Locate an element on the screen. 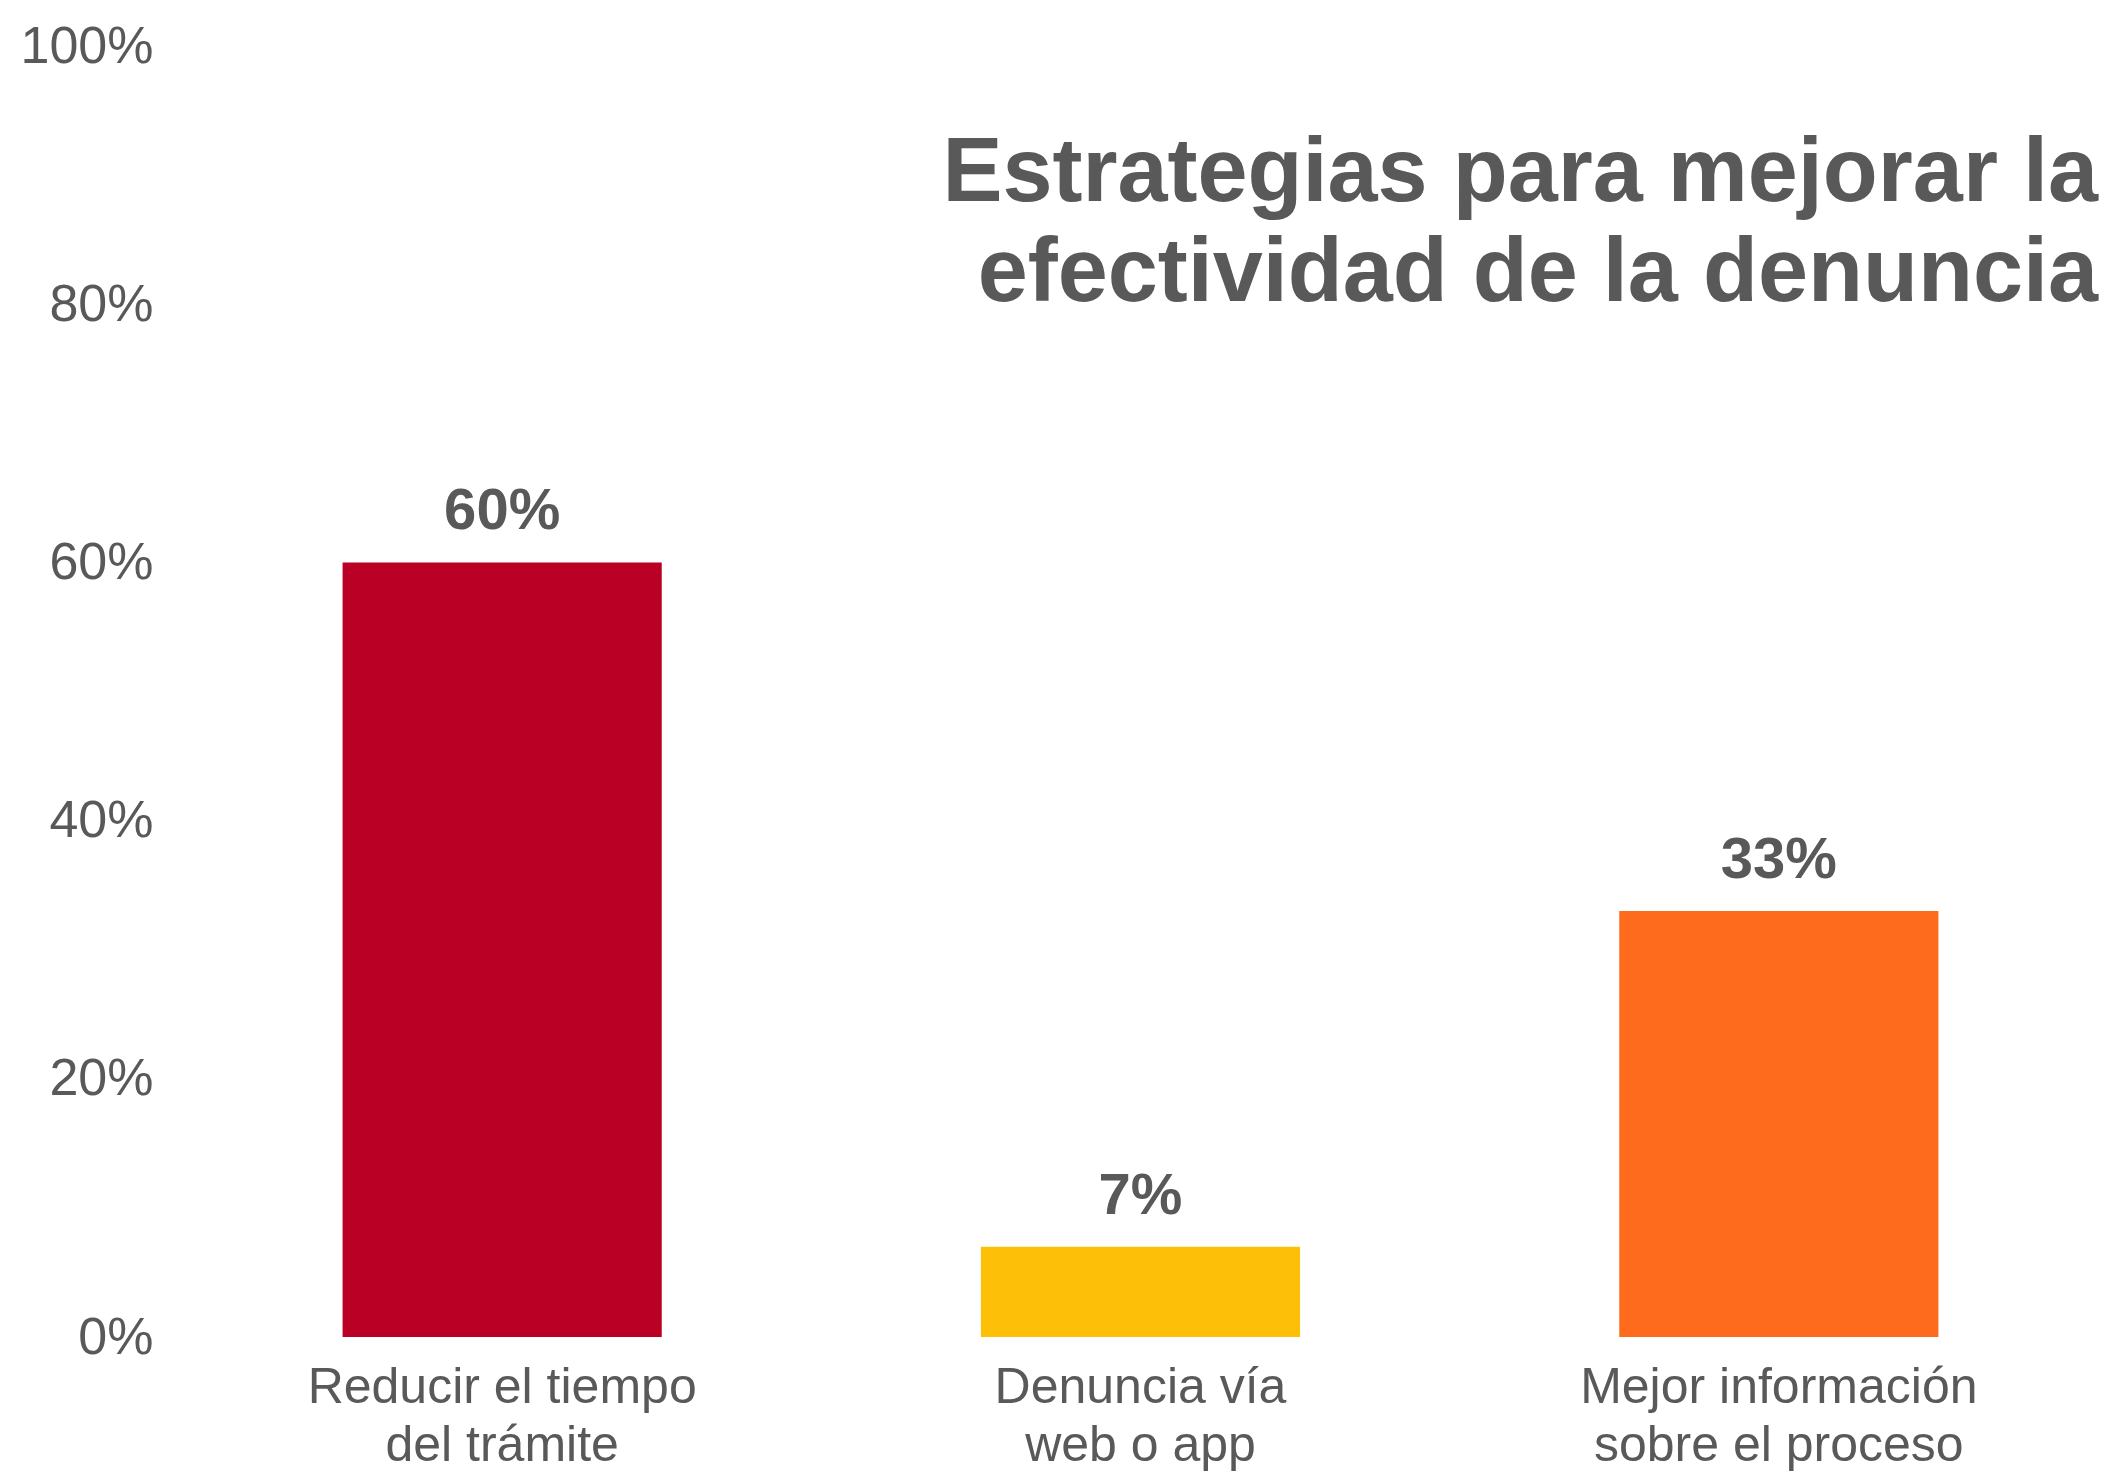 The width and height of the screenshot is (2128, 1480). y-tick-label: 20% is located at coordinates (101, 1077).